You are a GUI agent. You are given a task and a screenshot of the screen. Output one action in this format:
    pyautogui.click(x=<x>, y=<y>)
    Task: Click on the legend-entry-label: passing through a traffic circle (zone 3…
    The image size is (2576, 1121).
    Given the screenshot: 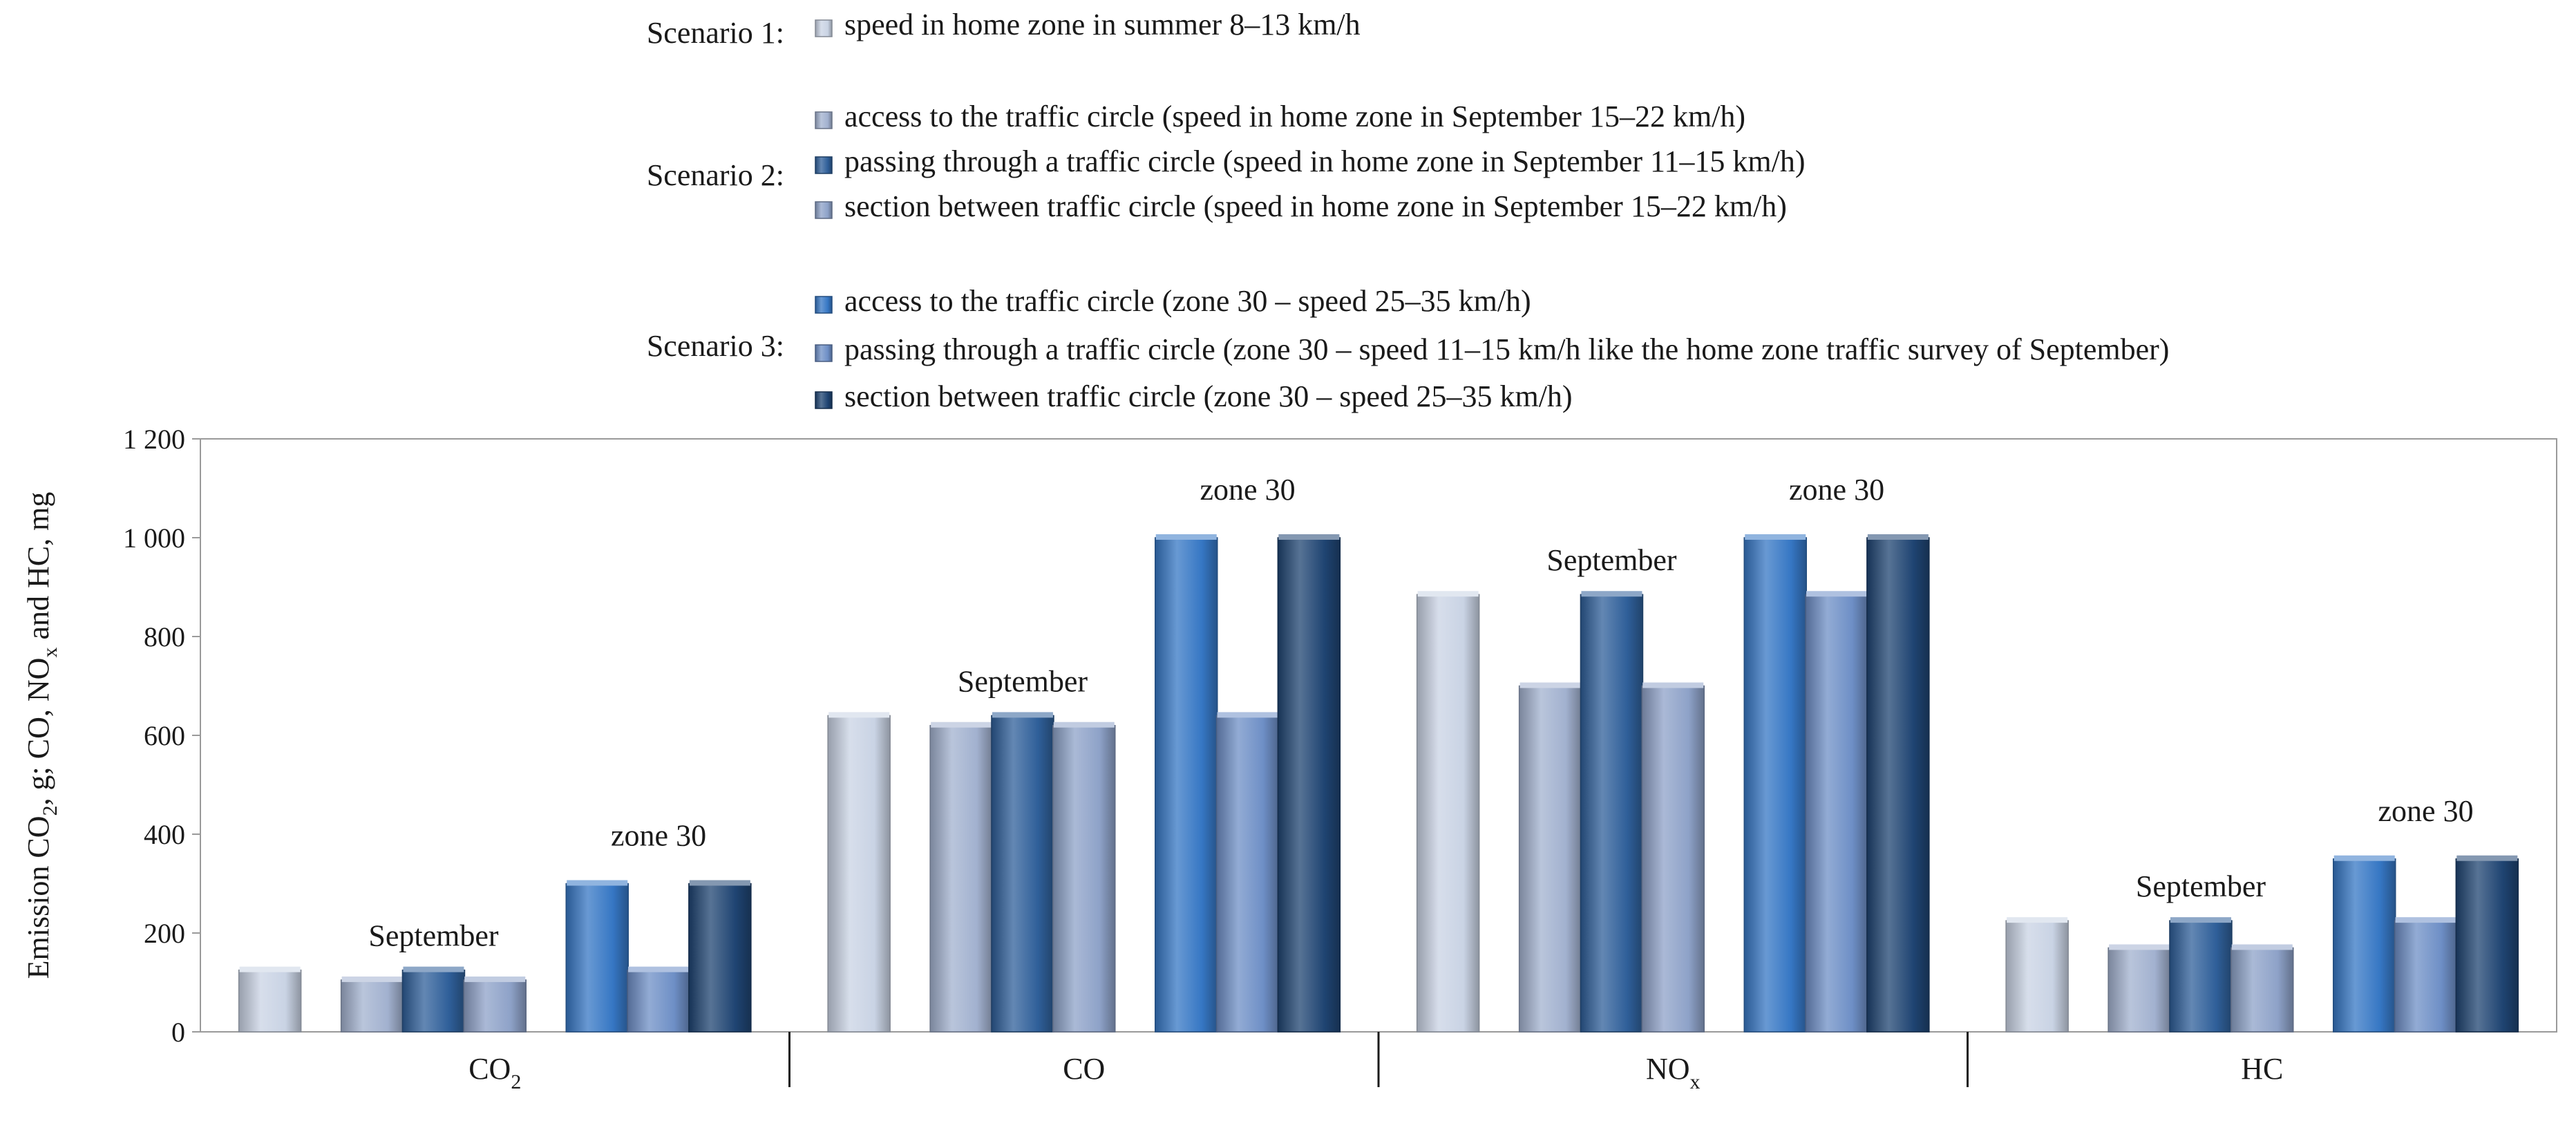 What is the action you would take?
    pyautogui.click(x=1506, y=349)
    